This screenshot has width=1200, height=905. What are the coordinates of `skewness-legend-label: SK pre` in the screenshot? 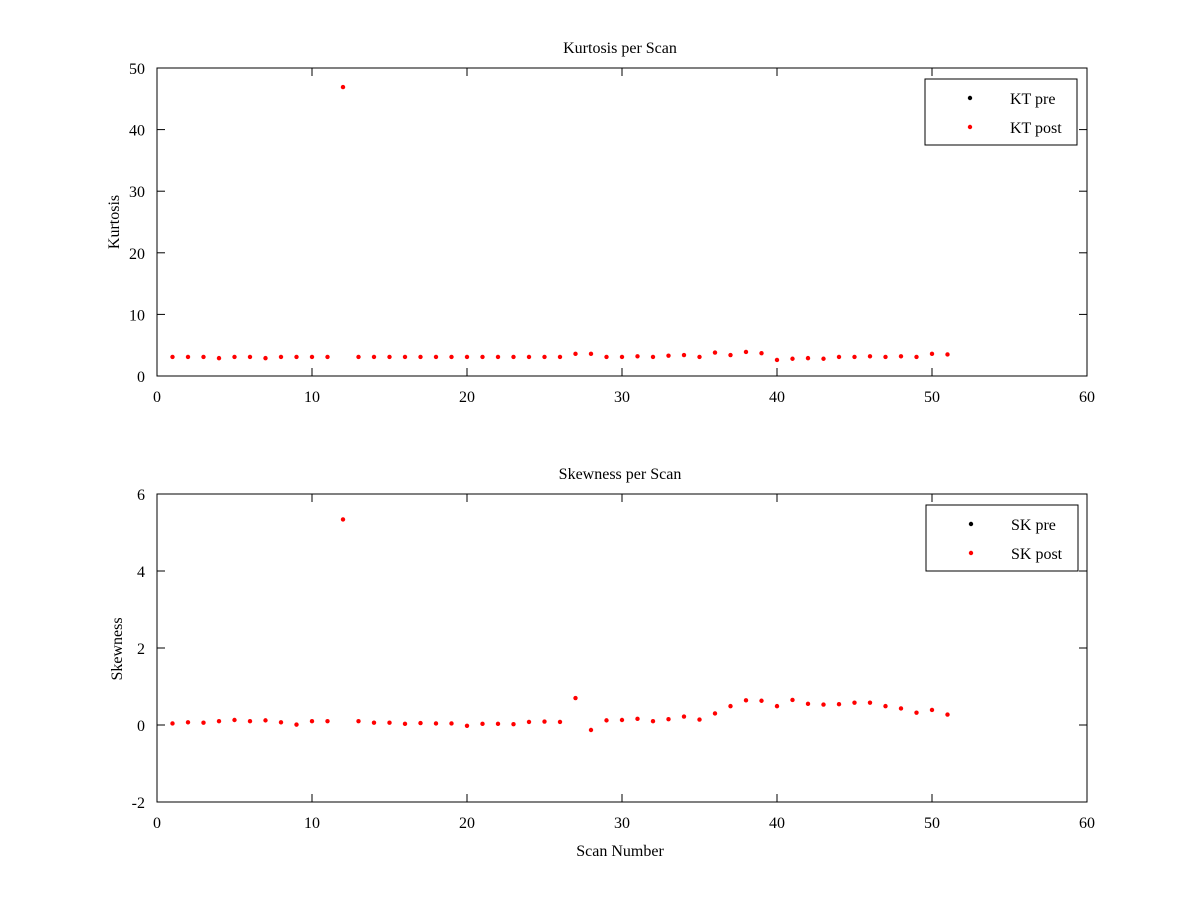 It's located at (1033, 525).